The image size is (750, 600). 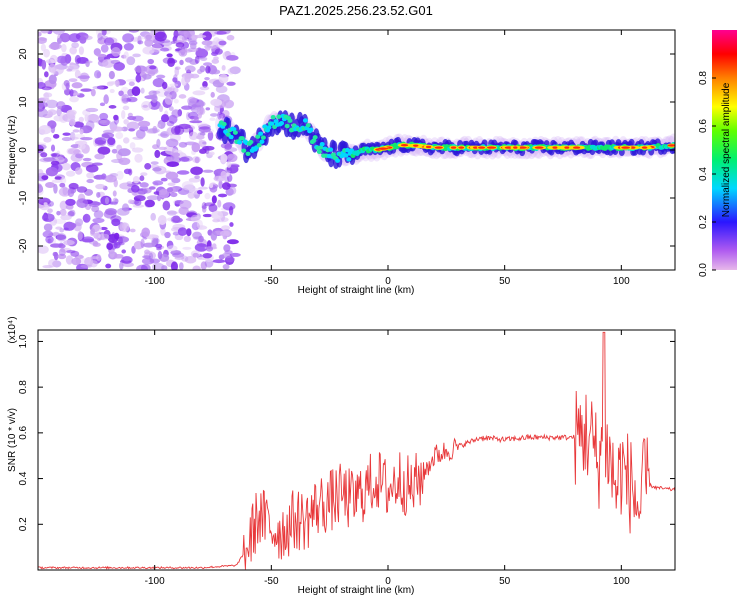 What do you see at coordinates (23, 387) in the screenshot?
I see `y-tick-label: 0.8` at bounding box center [23, 387].